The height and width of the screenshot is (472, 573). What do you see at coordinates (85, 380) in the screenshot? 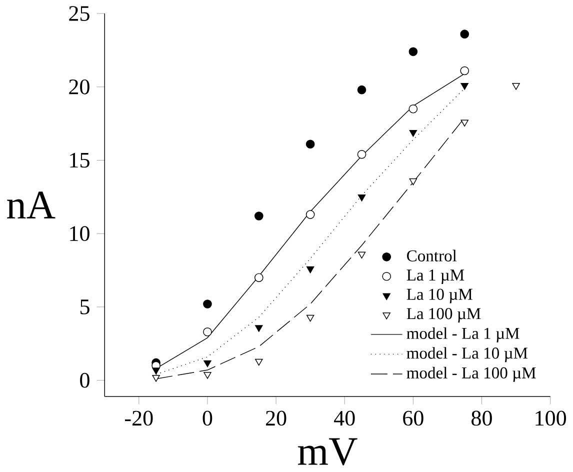
I see `y-tick-label: 0` at bounding box center [85, 380].